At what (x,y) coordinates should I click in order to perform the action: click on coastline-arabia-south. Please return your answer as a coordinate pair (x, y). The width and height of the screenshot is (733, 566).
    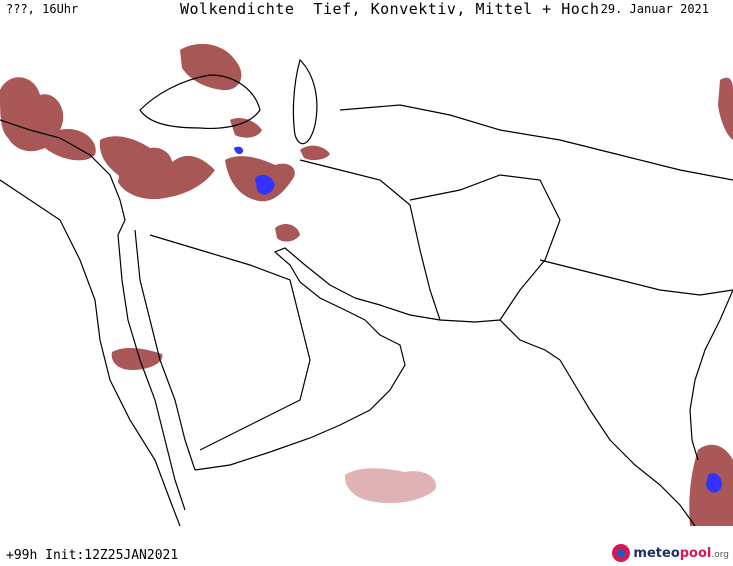
    Looking at the image, I should click on (300, 395).